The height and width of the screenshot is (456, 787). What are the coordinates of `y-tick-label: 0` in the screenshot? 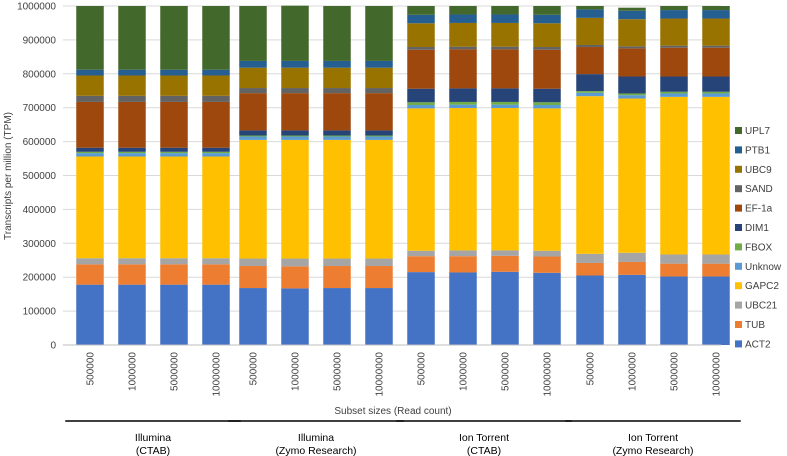 It's located at (53, 346).